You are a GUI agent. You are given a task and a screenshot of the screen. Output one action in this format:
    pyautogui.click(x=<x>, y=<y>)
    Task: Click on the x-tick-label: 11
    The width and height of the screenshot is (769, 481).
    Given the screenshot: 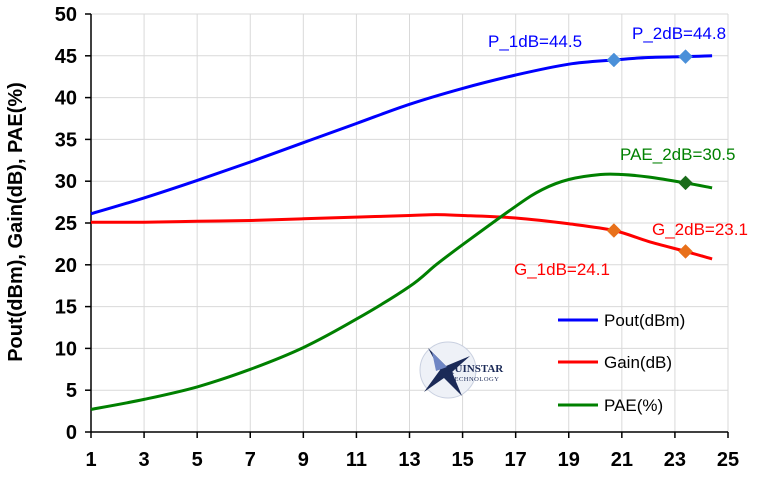 What is the action you would take?
    pyautogui.click(x=356, y=460)
    